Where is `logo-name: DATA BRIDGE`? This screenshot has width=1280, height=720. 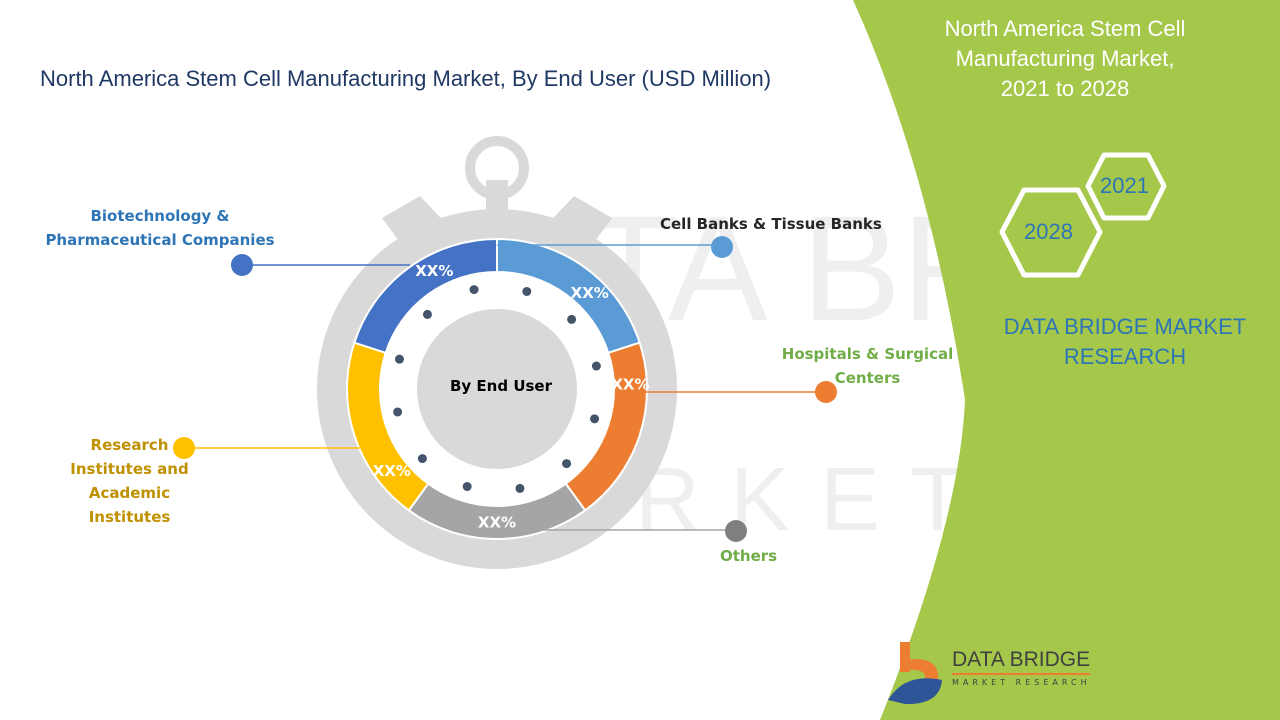 logo-name: DATA BRIDGE is located at coordinates (1021, 661).